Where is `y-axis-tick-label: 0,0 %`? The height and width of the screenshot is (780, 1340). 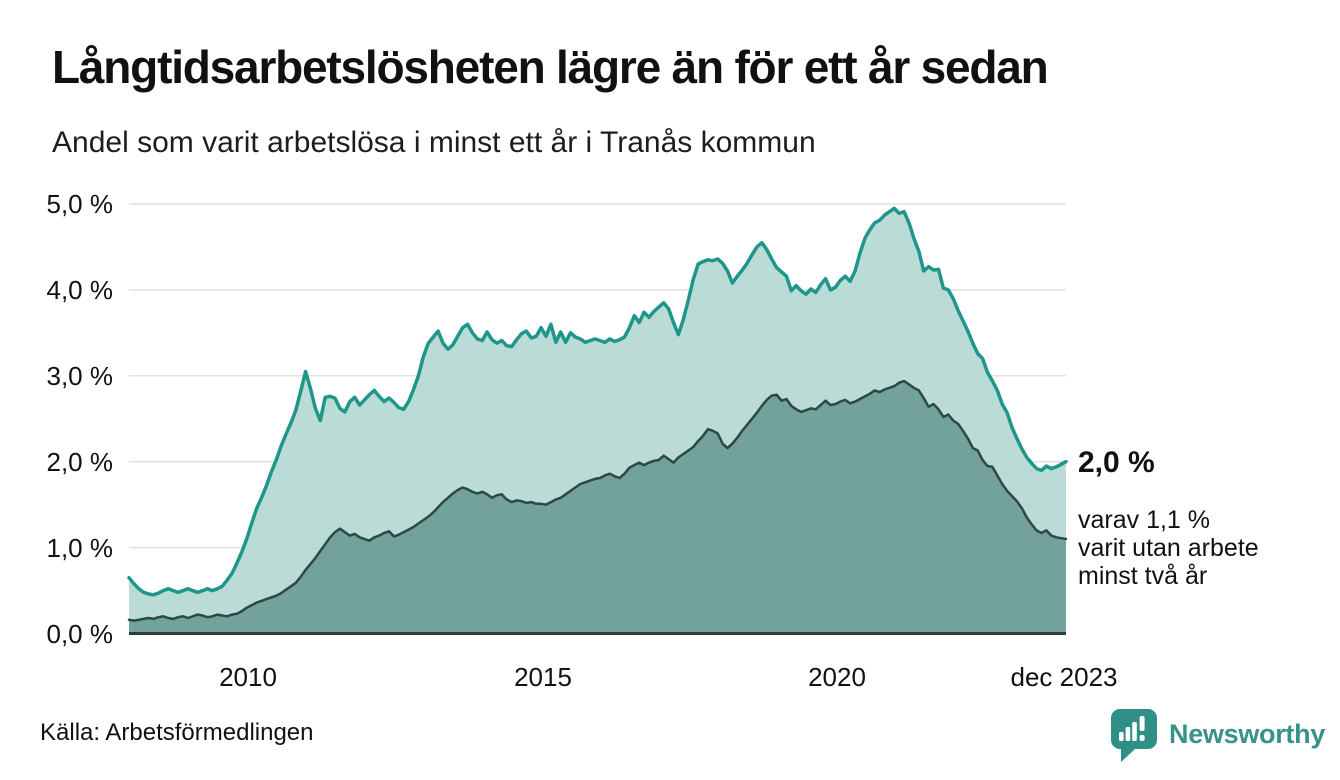
y-axis-tick-label: 0,0 % is located at coordinates (80, 634).